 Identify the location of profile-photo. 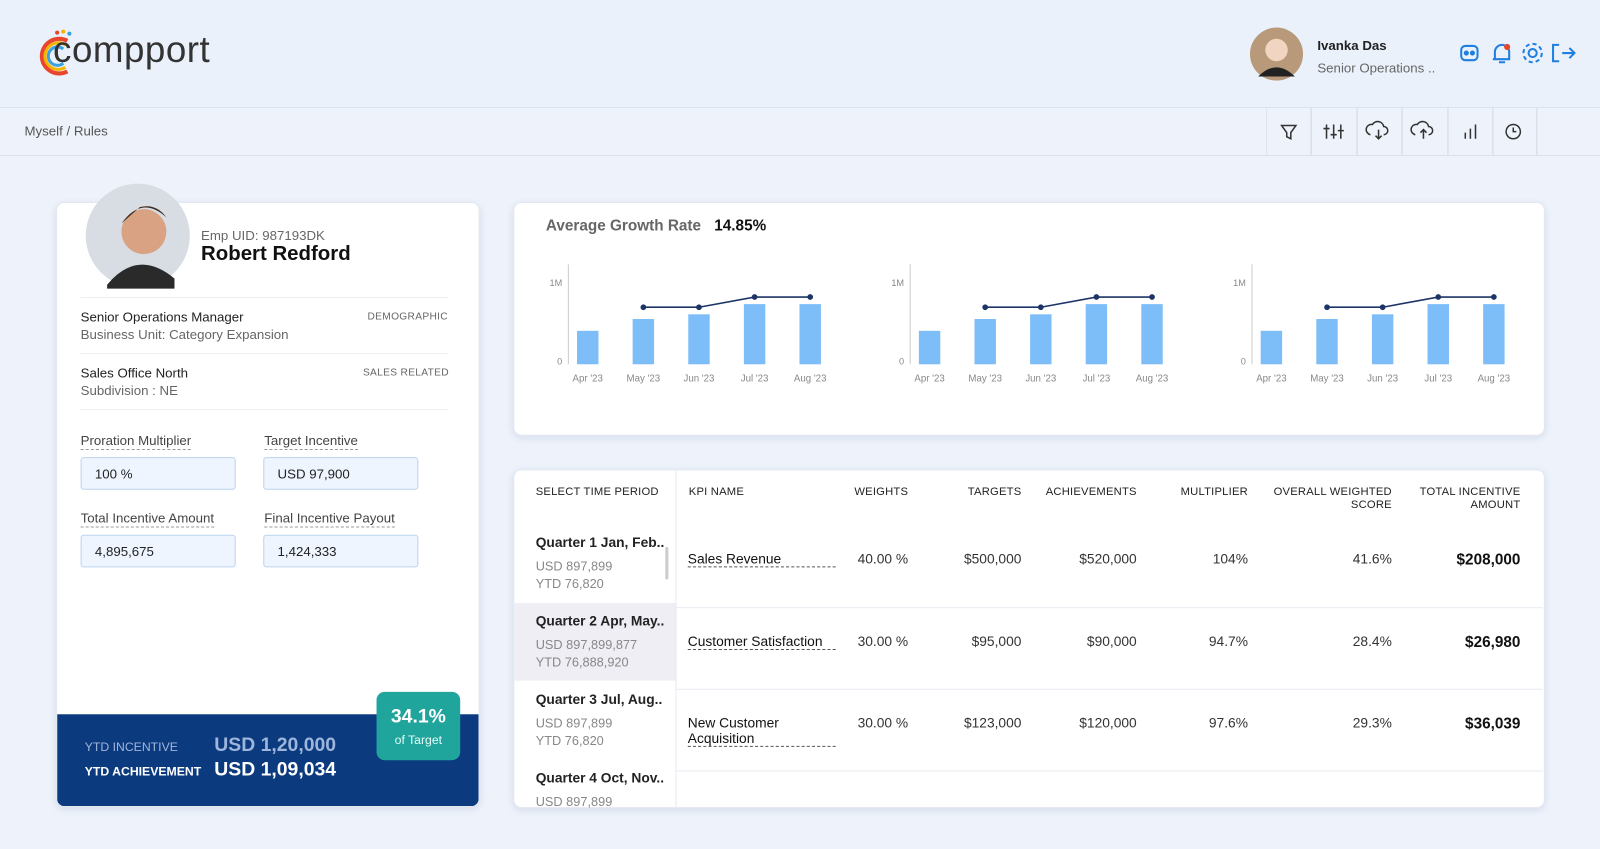
(137, 236).